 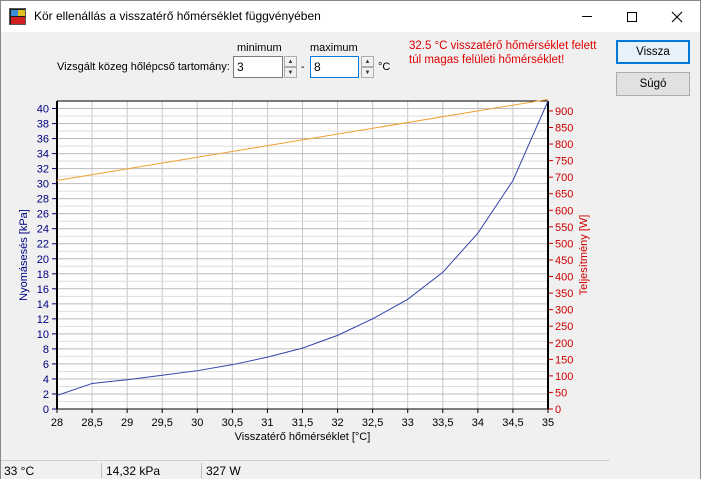 What do you see at coordinates (46, 395) in the screenshot?
I see `y-tick-label: 2` at bounding box center [46, 395].